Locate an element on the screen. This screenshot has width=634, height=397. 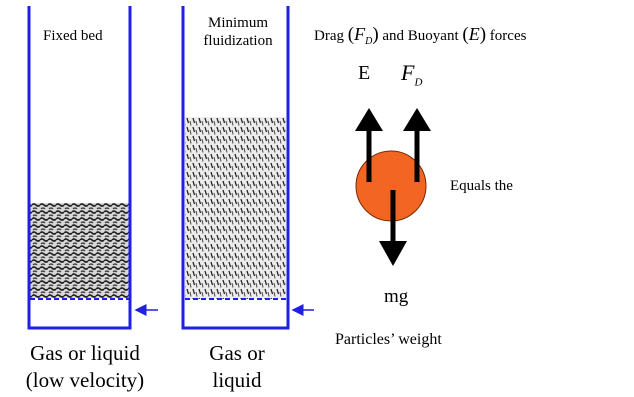
min-fluid-caption-line2: liquid is located at coordinates (237, 380).